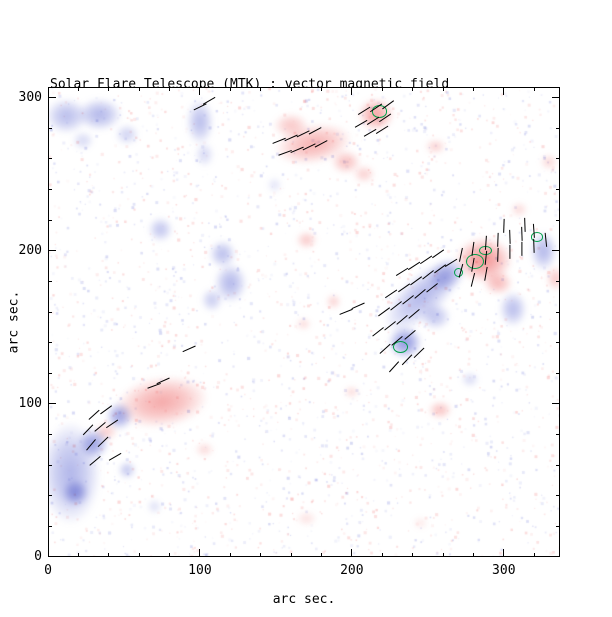 The width and height of the screenshot is (612, 617). Describe the element at coordinates (14, 322) in the screenshot. I see `y-axis-label: arc sec.` at that location.